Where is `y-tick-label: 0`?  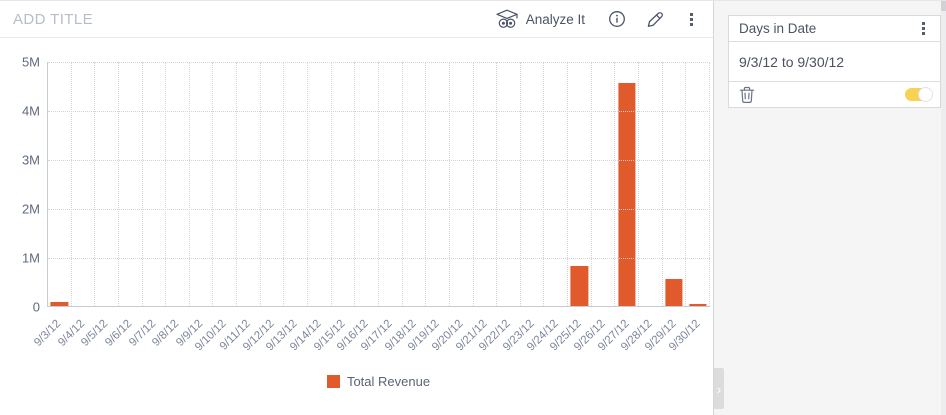 y-tick-label: 0 is located at coordinates (36, 307).